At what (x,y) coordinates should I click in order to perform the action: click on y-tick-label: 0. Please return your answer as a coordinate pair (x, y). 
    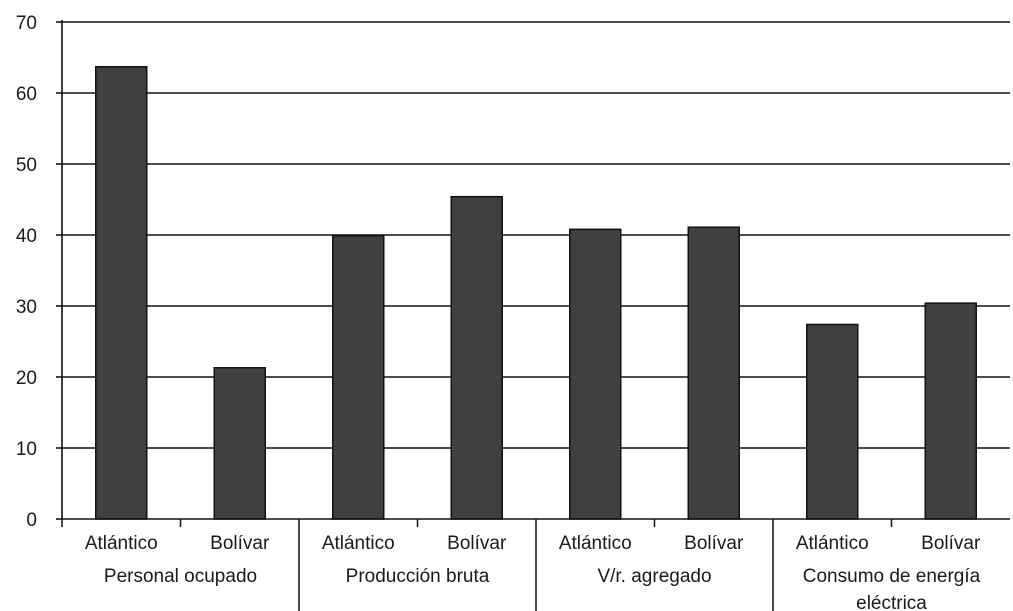
    Looking at the image, I should click on (31, 520).